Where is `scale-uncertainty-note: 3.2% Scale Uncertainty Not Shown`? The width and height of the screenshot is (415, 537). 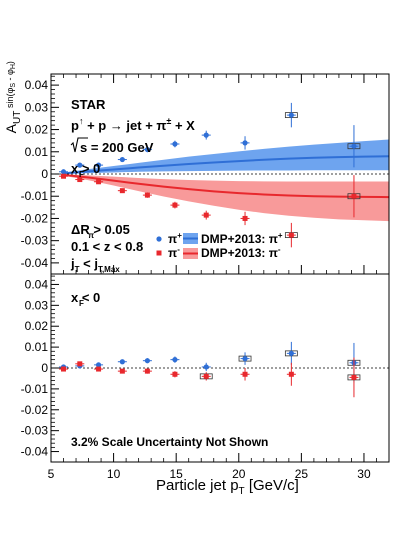
scale-uncertainty-note: 3.2% Scale Uncertainty Not Shown is located at coordinates (169, 442).